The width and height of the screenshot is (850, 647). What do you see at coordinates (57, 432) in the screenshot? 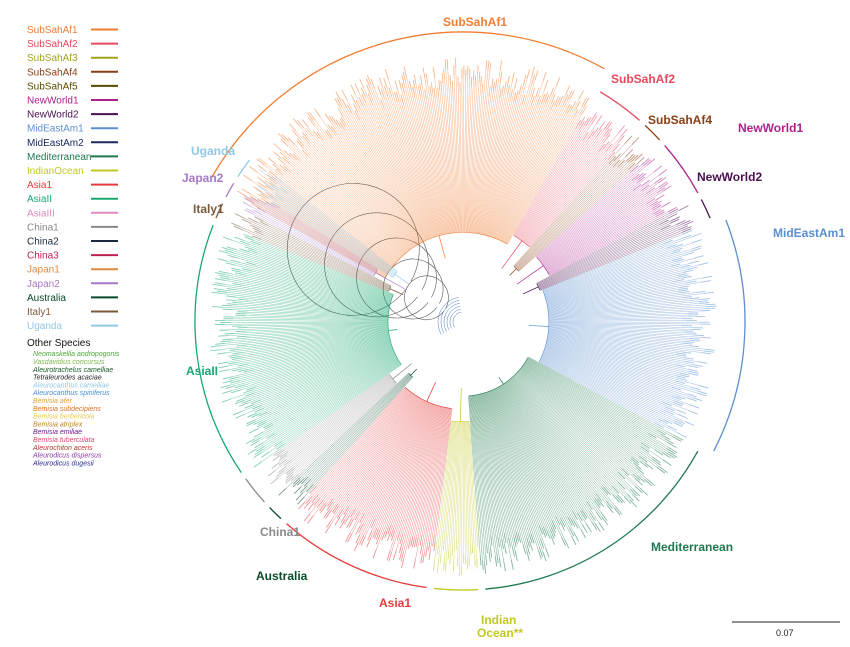
I see `legend-species-item: Bemisia emiliae` at bounding box center [57, 432].